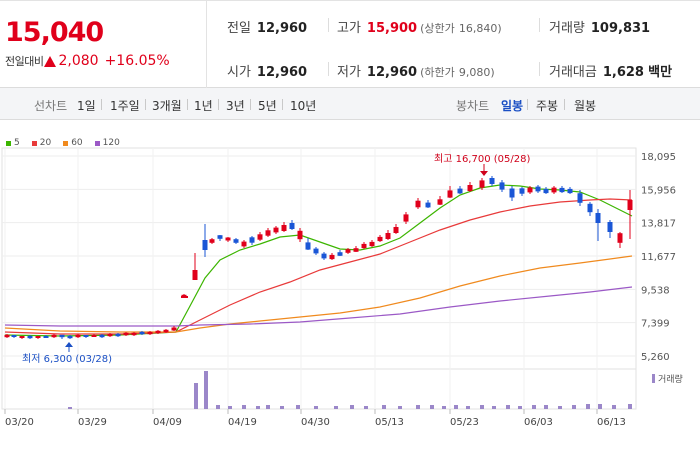  What do you see at coordinates (67, 359) in the screenshot?
I see `low-annotation: 최저 6,300 (03/28)` at bounding box center [67, 359].